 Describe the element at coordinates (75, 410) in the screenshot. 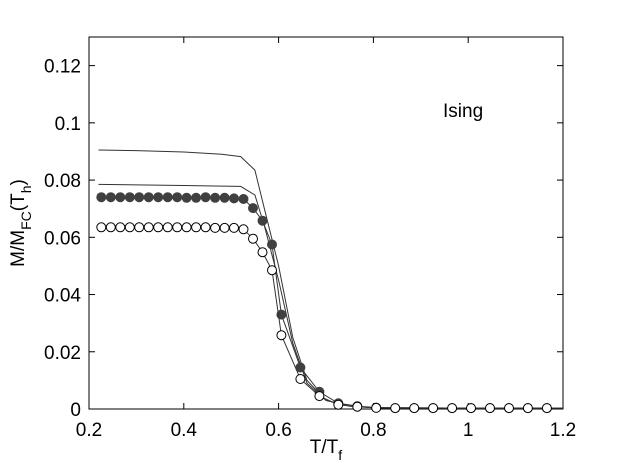

I see `y-tick-label: 0` at that location.